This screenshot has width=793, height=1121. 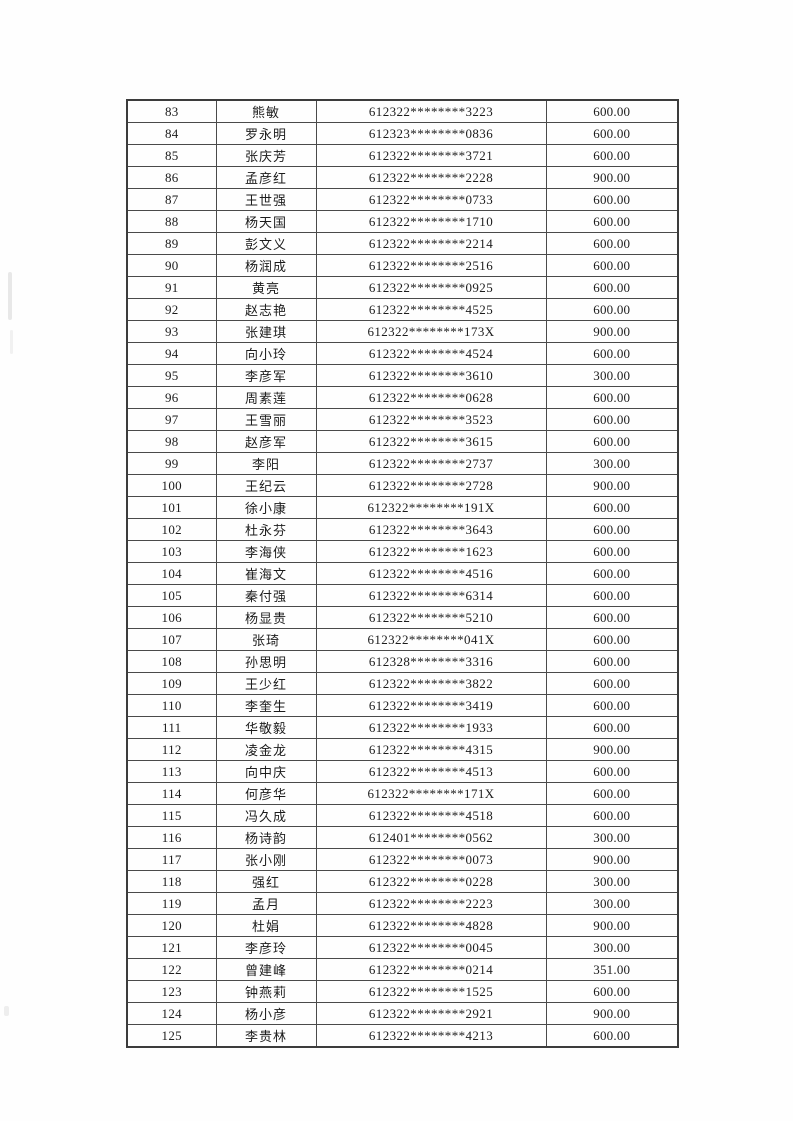 What do you see at coordinates (171, 661) in the screenshot?
I see `row-index-cell: 108` at bounding box center [171, 661].